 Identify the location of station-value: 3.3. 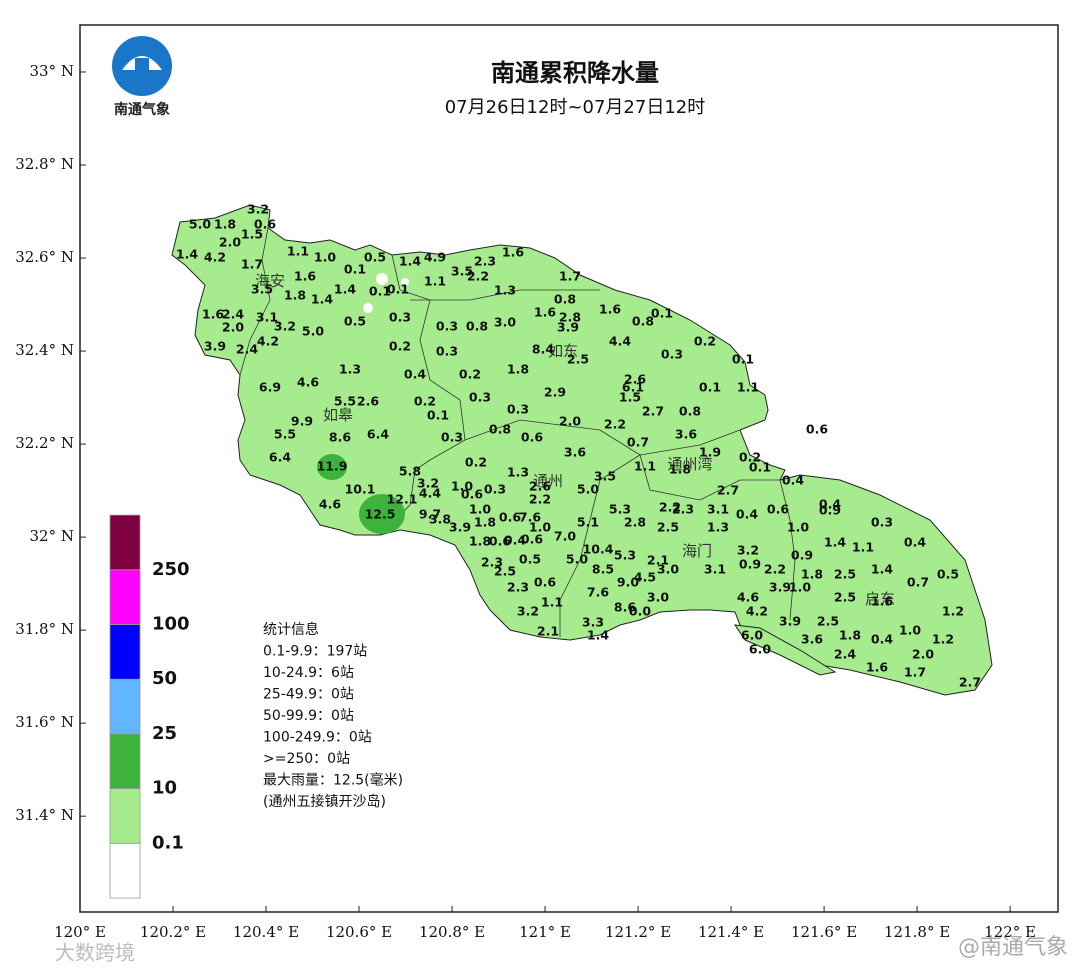
(593, 622).